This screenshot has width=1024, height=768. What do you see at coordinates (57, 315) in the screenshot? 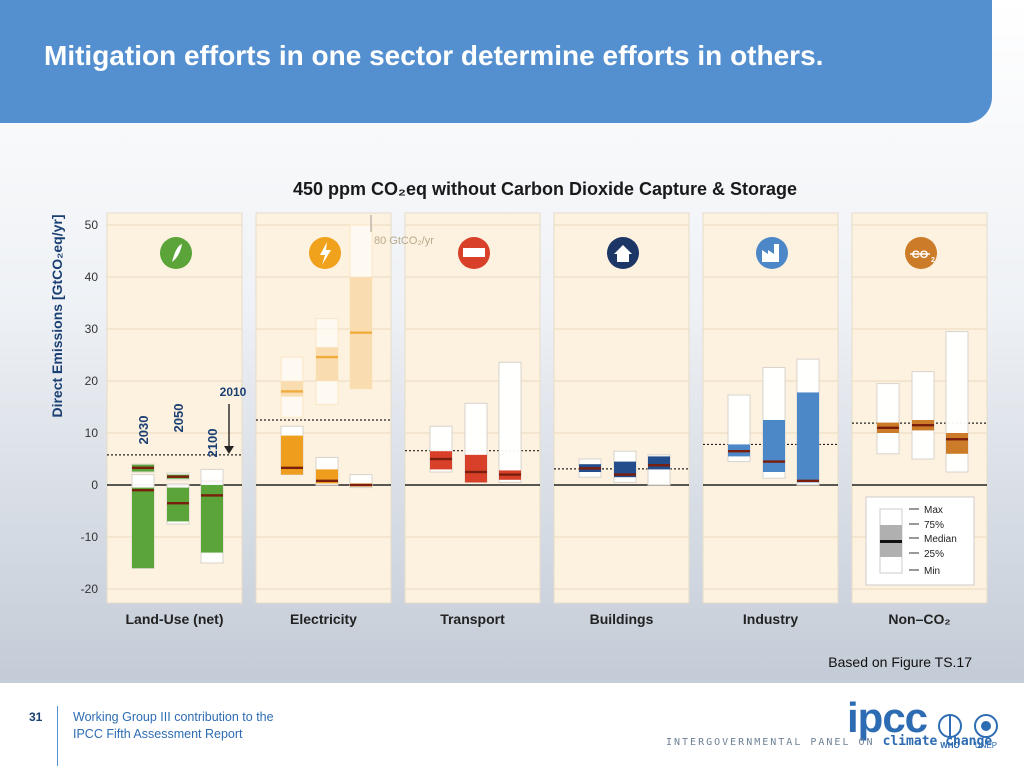
I see `y-axis-label: Direct Emissions [GtCO₂eq/yr]` at bounding box center [57, 315].